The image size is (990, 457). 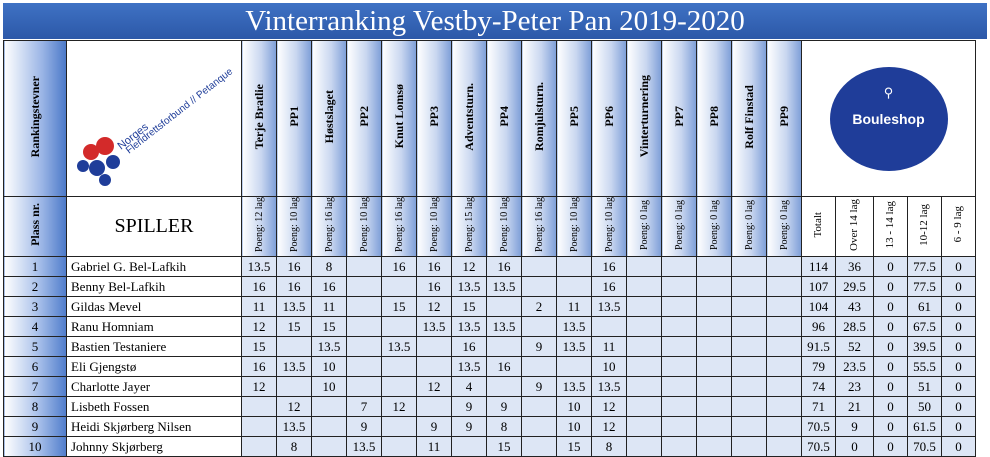 I want to click on points-header: Poeng: 16 lag, so click(x=399, y=226).